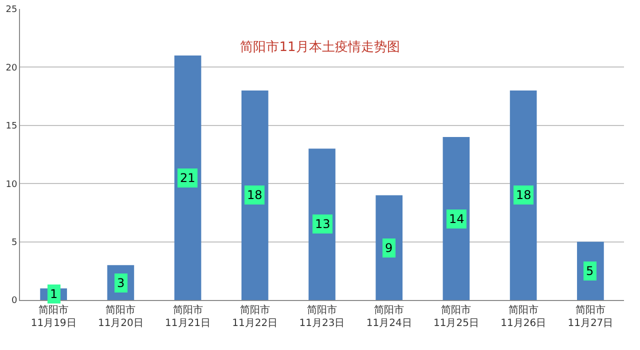 The width and height of the screenshot is (640, 350). I want to click on x-tick-label: 简阳市 11月23日, so click(322, 316).